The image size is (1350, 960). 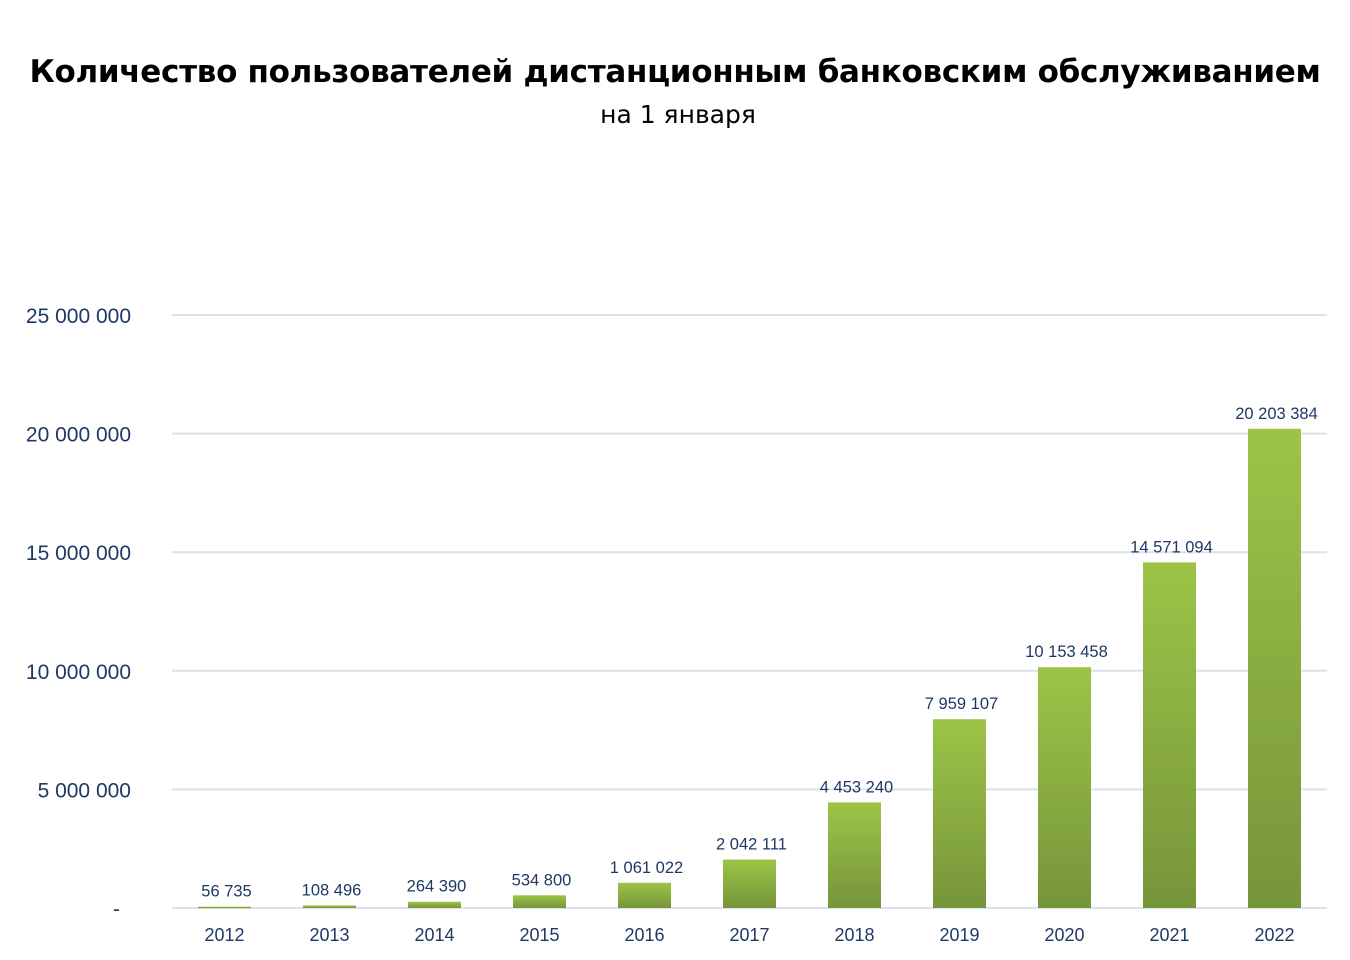 What do you see at coordinates (224, 935) in the screenshot?
I see `x-tick-label: 2012` at bounding box center [224, 935].